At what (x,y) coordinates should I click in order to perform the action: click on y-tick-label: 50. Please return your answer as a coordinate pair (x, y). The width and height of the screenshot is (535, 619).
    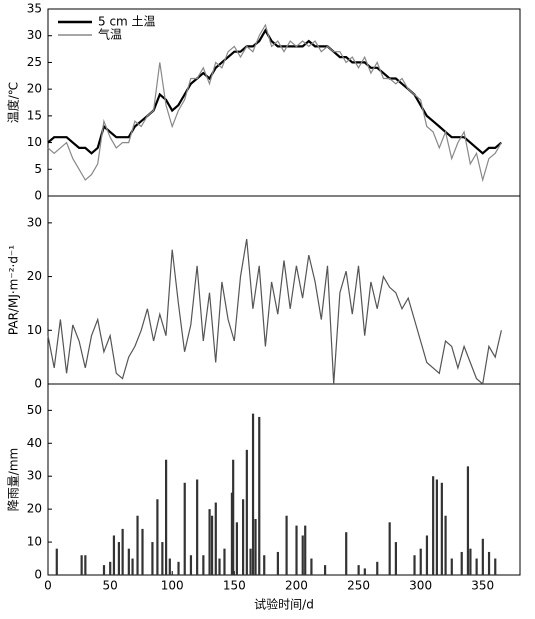
    Looking at the image, I should click on (34, 410).